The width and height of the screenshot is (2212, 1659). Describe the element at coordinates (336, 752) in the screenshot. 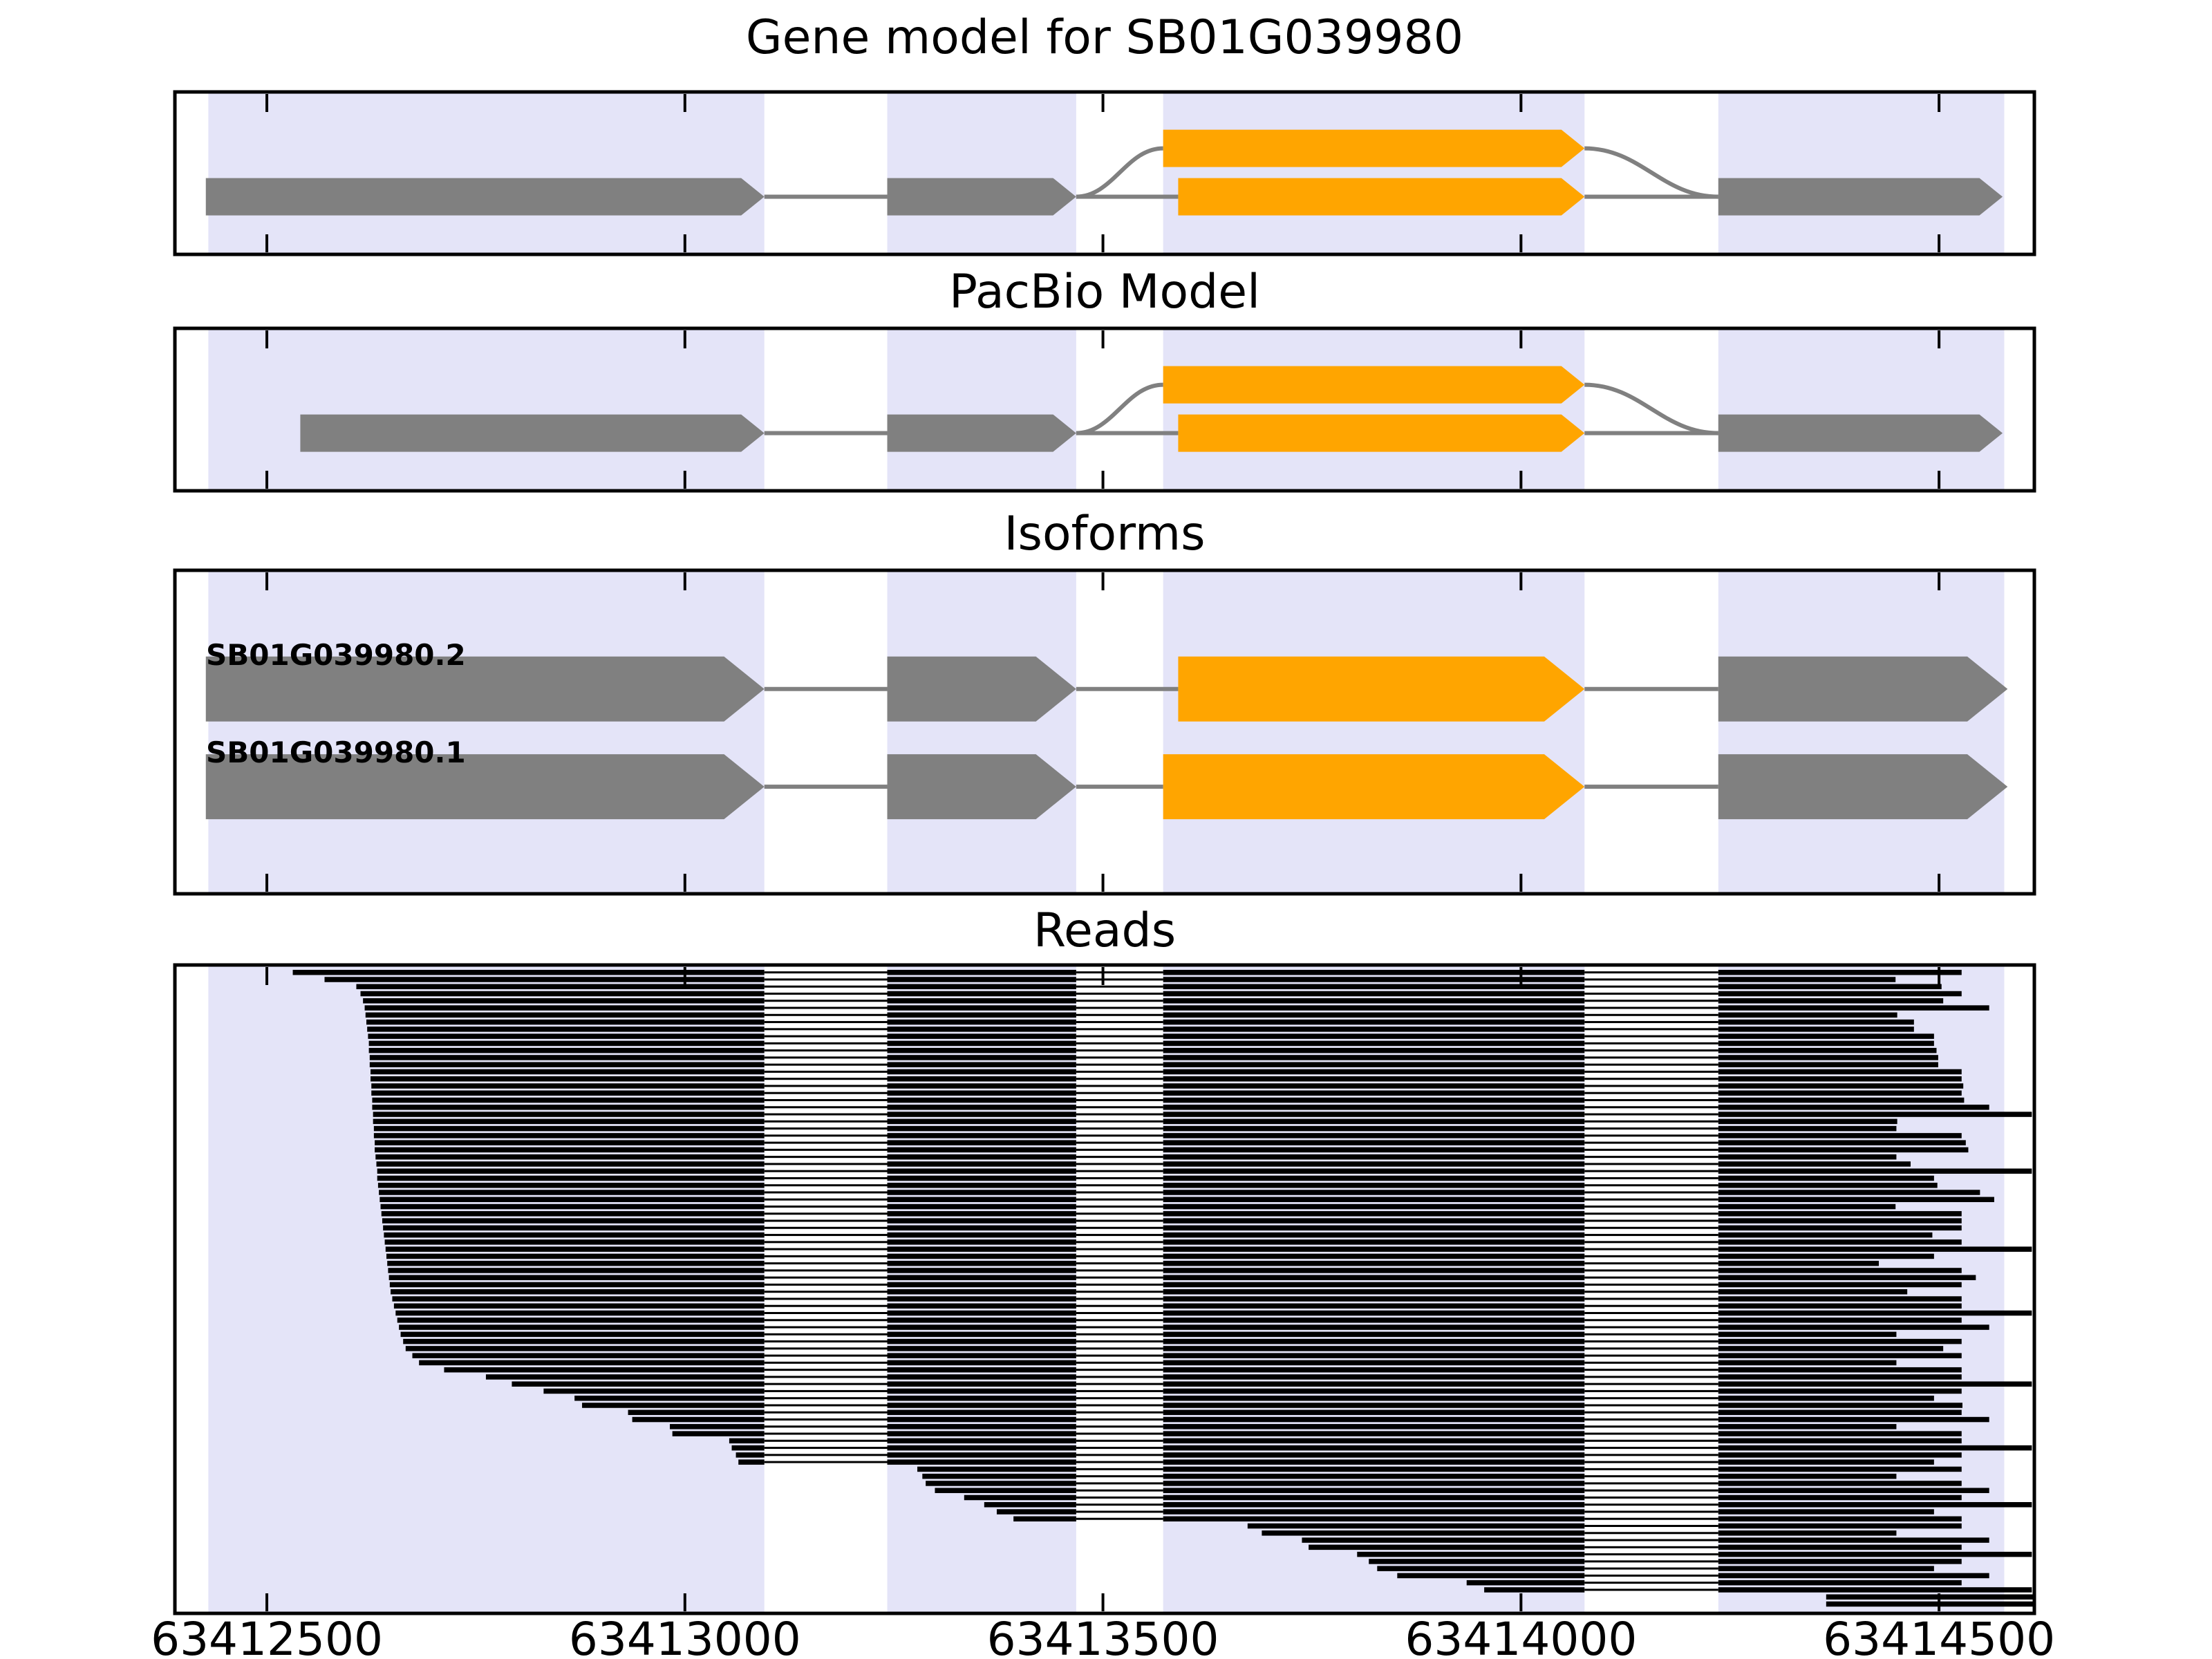

I see `isoform-label: SB01G039980.1` at that location.